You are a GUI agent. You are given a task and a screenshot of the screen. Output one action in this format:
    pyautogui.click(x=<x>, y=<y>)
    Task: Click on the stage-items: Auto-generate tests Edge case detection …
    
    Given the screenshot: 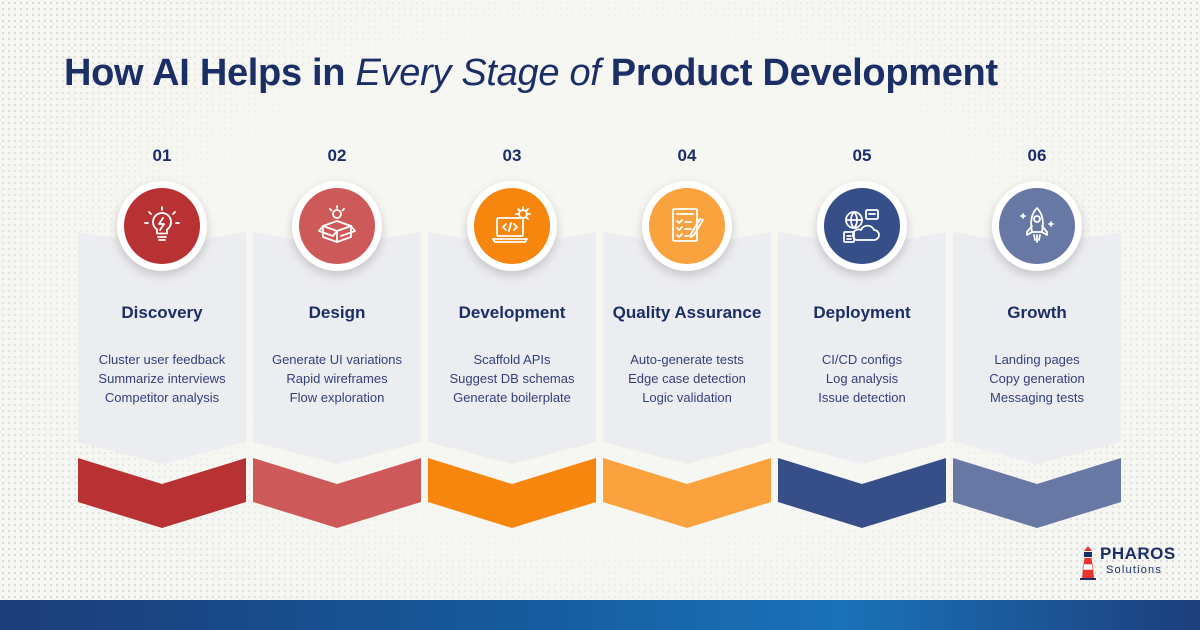 What is the action you would take?
    pyautogui.click(x=687, y=378)
    